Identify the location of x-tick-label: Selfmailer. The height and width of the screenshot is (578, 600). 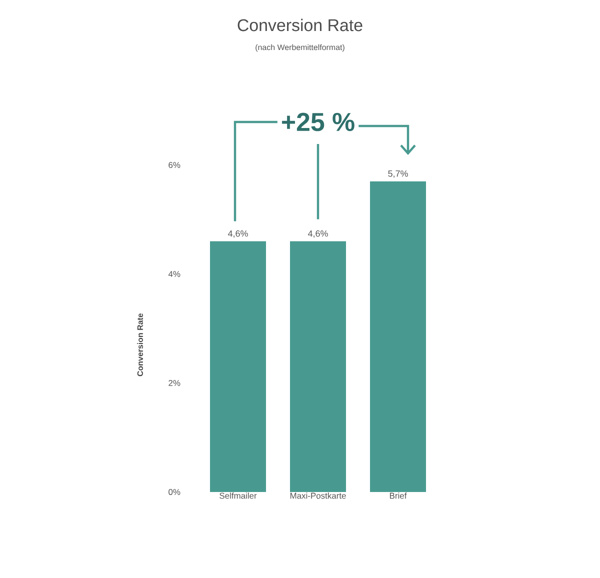
(238, 495).